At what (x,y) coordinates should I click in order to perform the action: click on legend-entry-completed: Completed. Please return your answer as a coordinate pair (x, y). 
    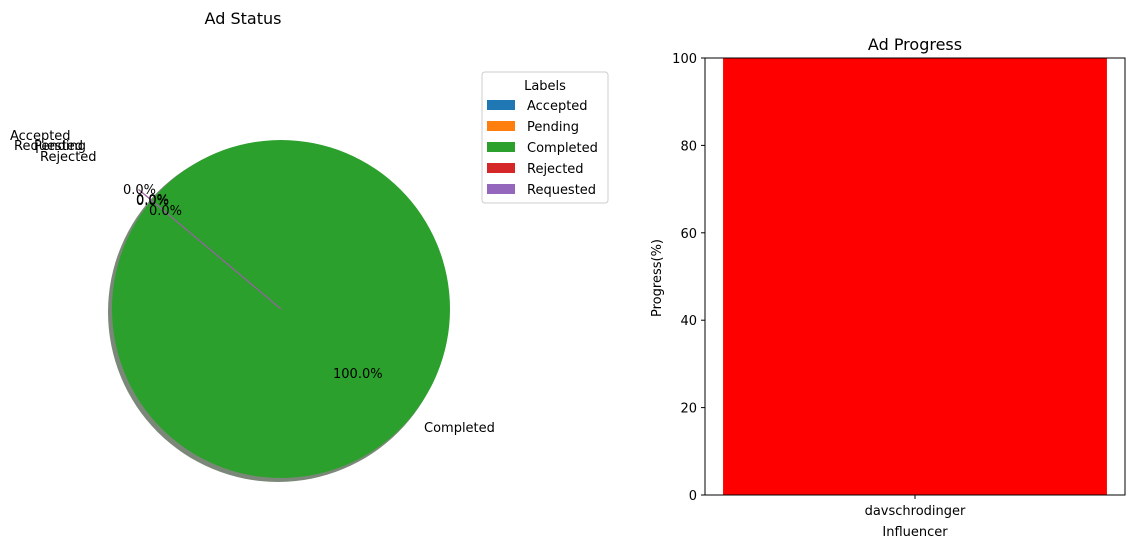
    Looking at the image, I should click on (562, 148).